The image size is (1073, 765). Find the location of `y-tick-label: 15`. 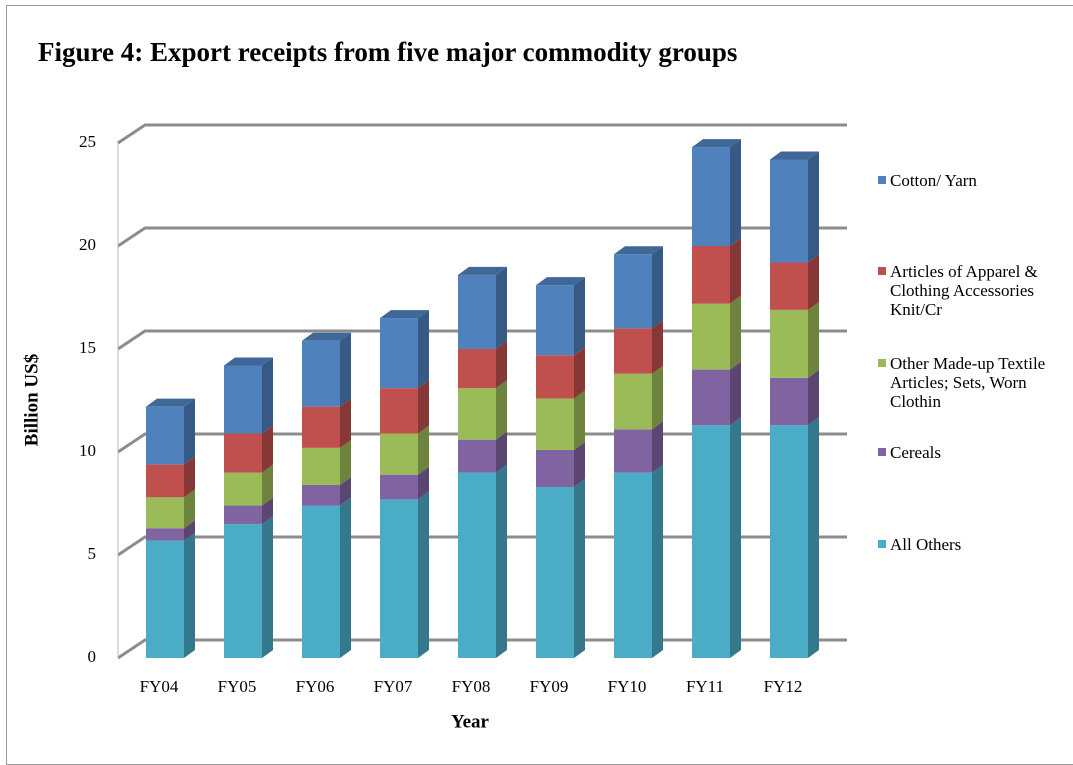

y-tick-label: 15 is located at coordinates (87, 347).